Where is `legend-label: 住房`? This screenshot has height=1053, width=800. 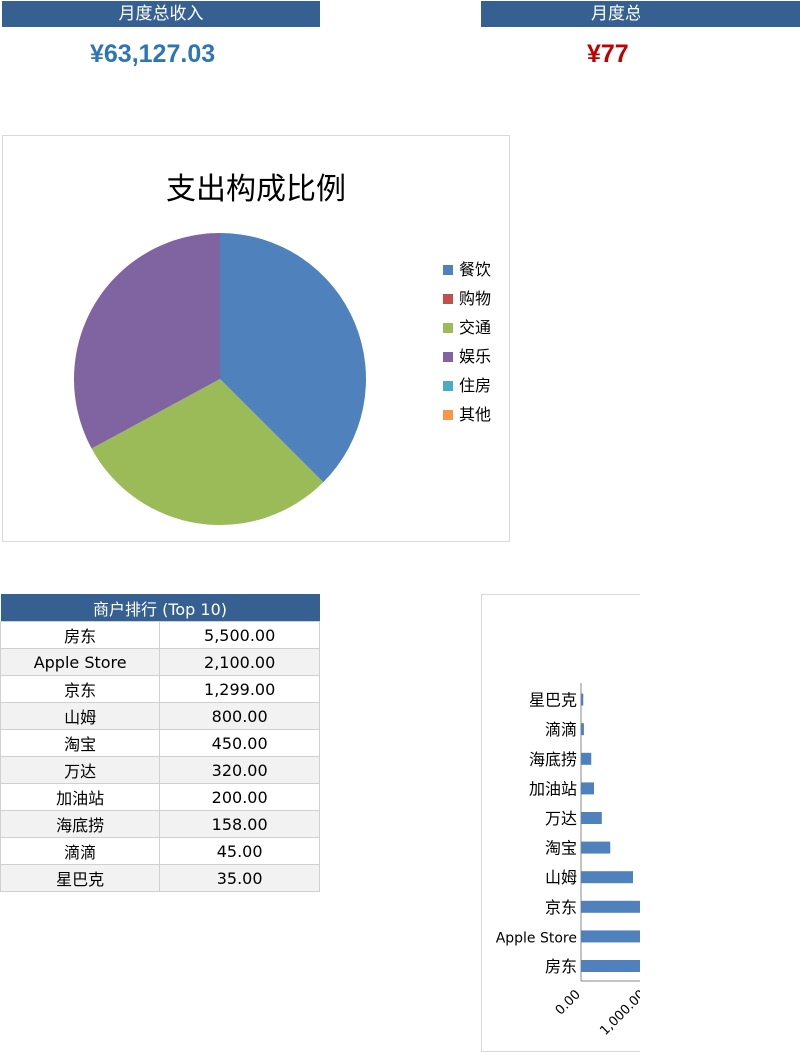
legend-label: 住房 is located at coordinates (475, 385).